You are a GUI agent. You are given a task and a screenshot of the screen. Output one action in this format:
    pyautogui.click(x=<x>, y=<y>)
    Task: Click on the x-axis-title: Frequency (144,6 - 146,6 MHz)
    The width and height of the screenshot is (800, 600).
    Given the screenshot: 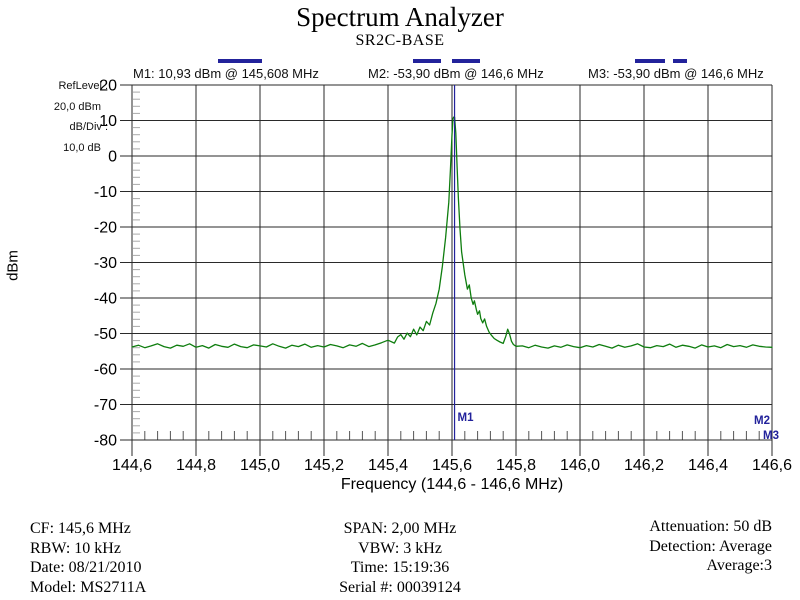 What is the action you would take?
    pyautogui.click(x=452, y=484)
    